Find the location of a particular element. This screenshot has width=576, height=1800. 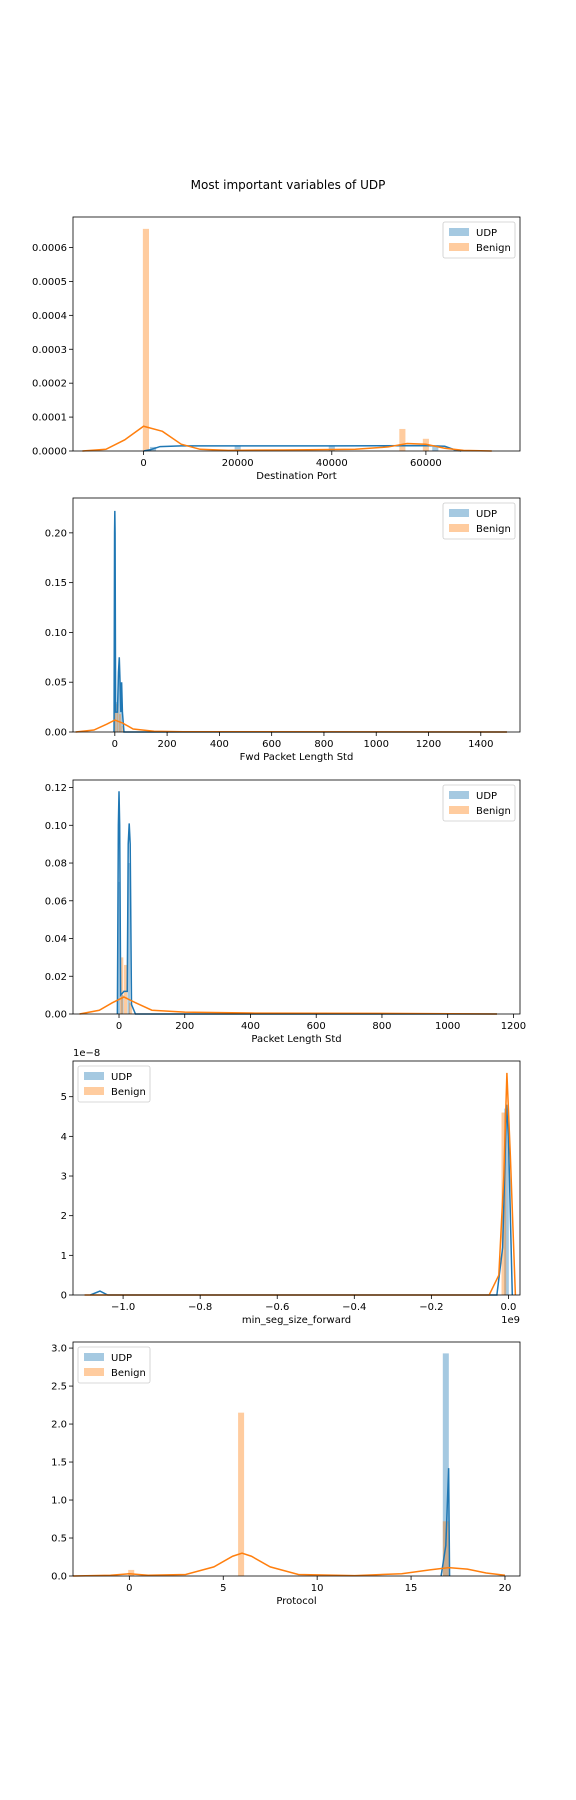

y-tick-label: 2 is located at coordinates (64, 1216).